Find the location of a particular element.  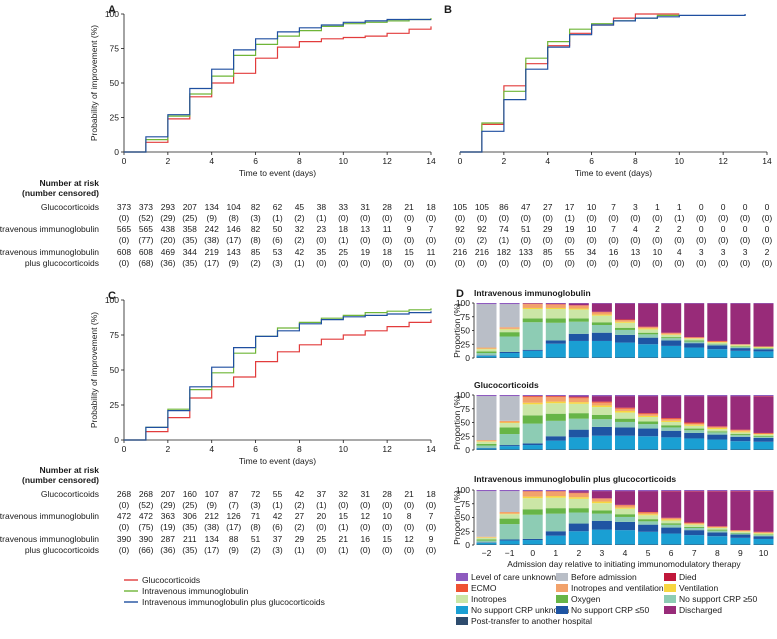

risk-count: 92 is located at coordinates (482, 229).